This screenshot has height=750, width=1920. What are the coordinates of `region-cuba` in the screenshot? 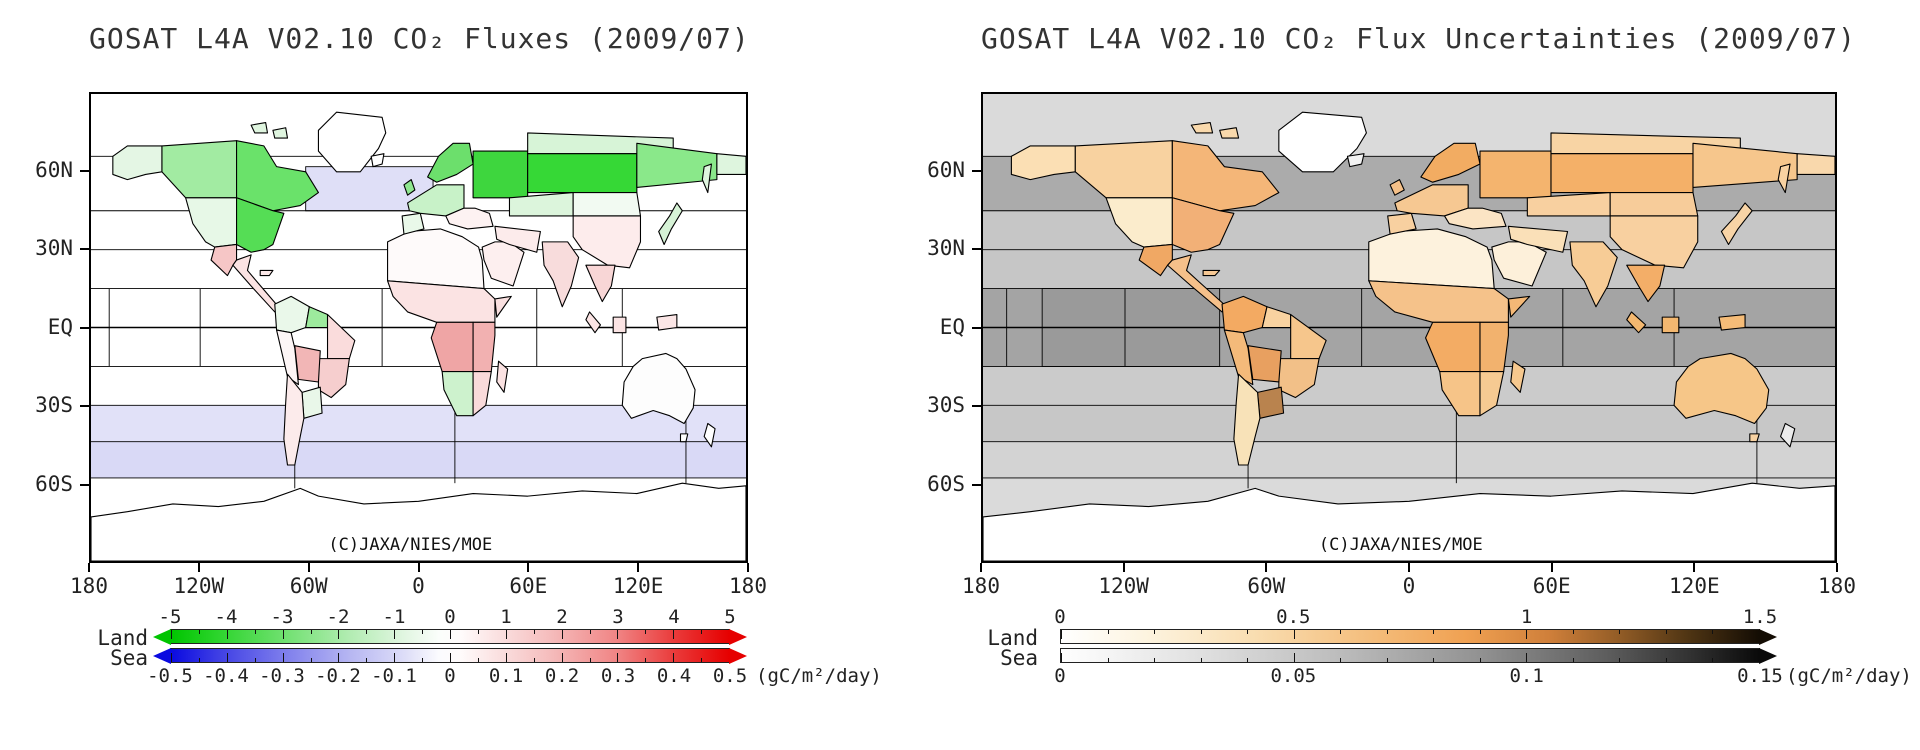 It's located at (1211, 272).